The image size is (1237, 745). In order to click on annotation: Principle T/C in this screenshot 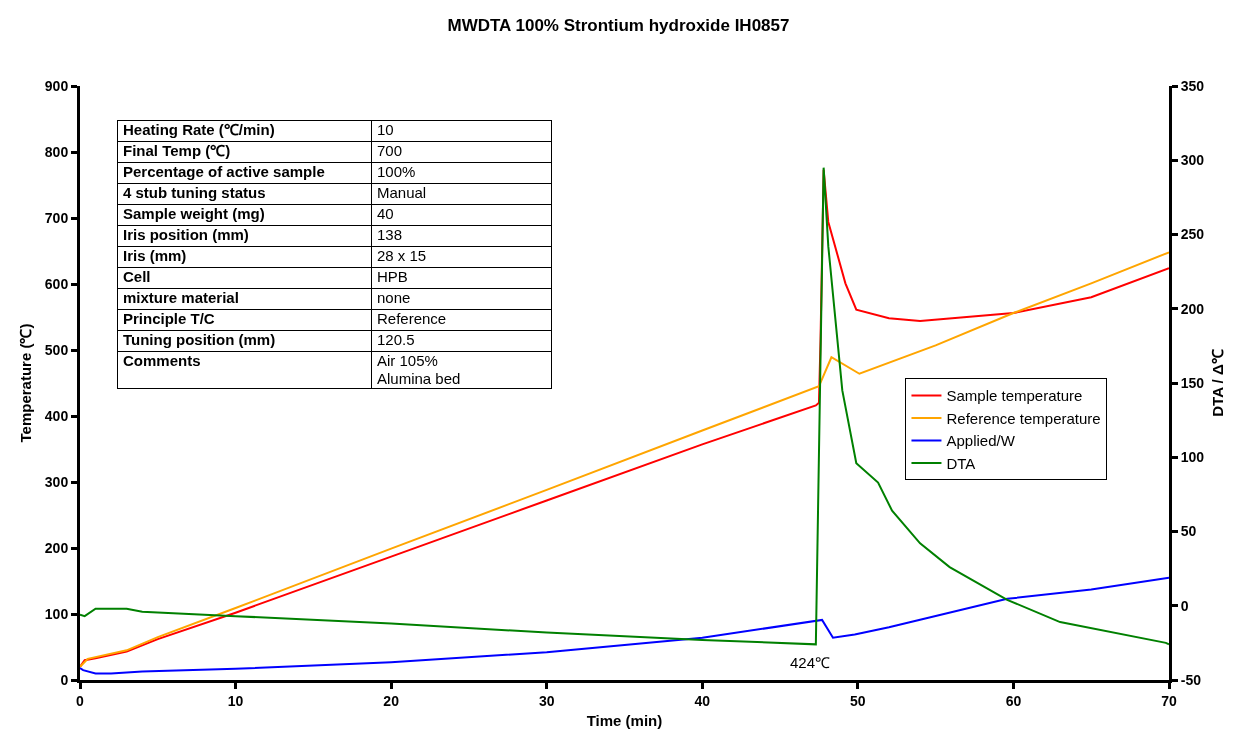, I will do `click(244, 320)`.